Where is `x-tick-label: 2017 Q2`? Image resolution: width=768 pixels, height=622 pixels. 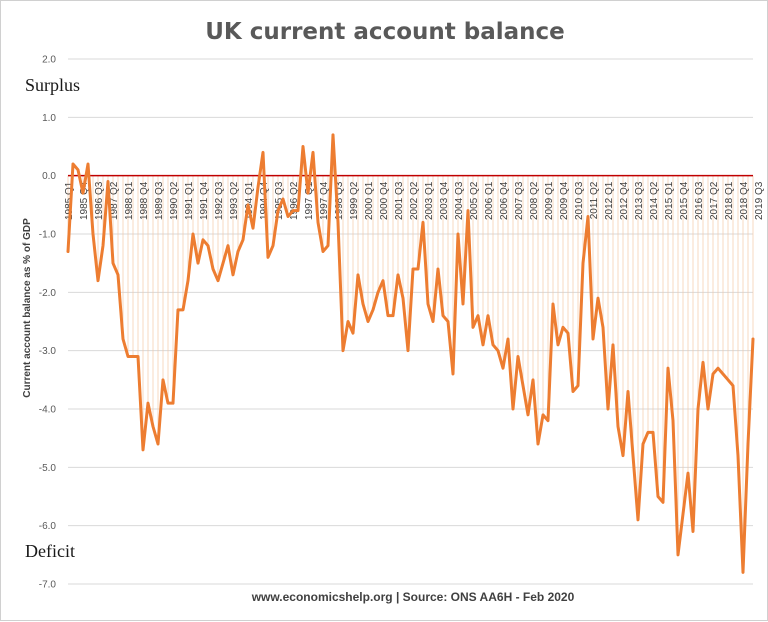
x-tick-label: 2017 Q2 is located at coordinates (714, 200).